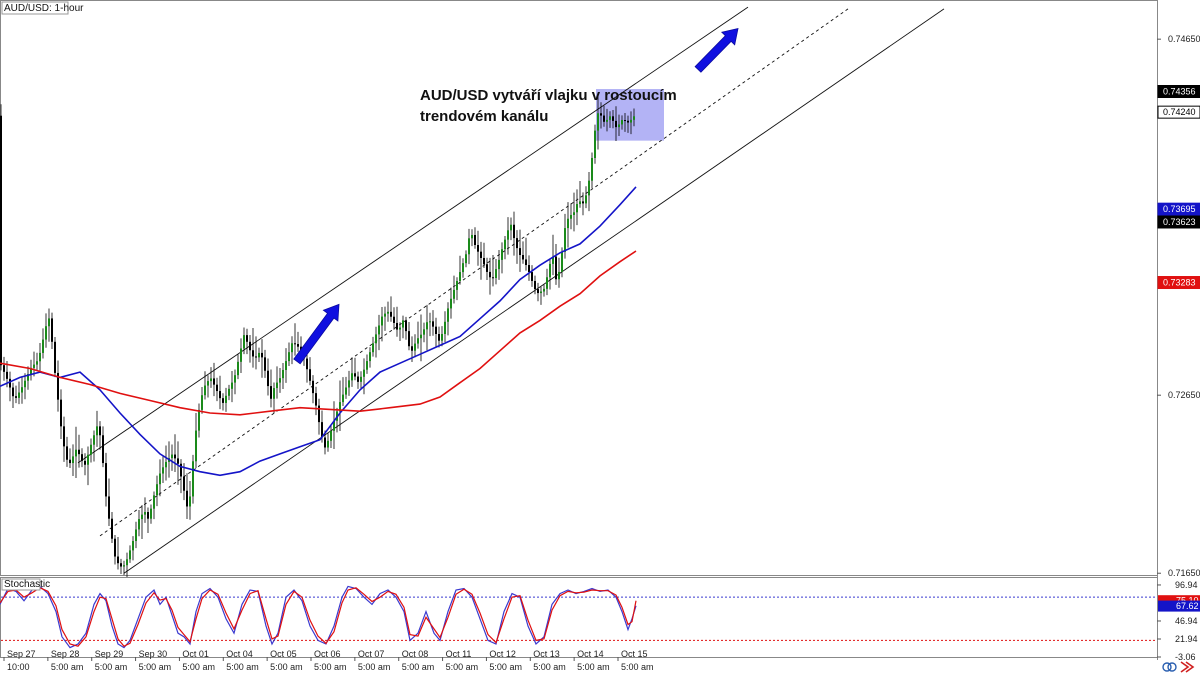 The height and width of the screenshot is (675, 1200). I want to click on scroll-right-icon, so click(1187, 667).